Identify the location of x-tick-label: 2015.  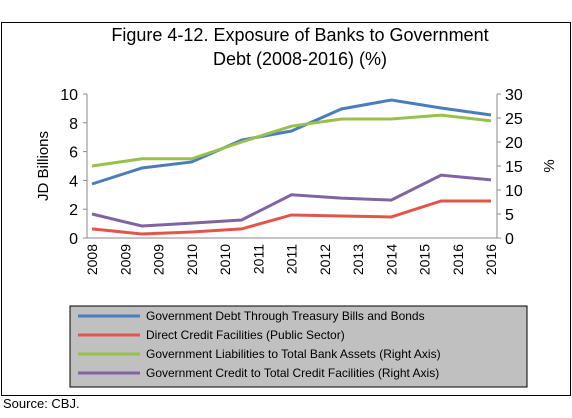
(425, 259).